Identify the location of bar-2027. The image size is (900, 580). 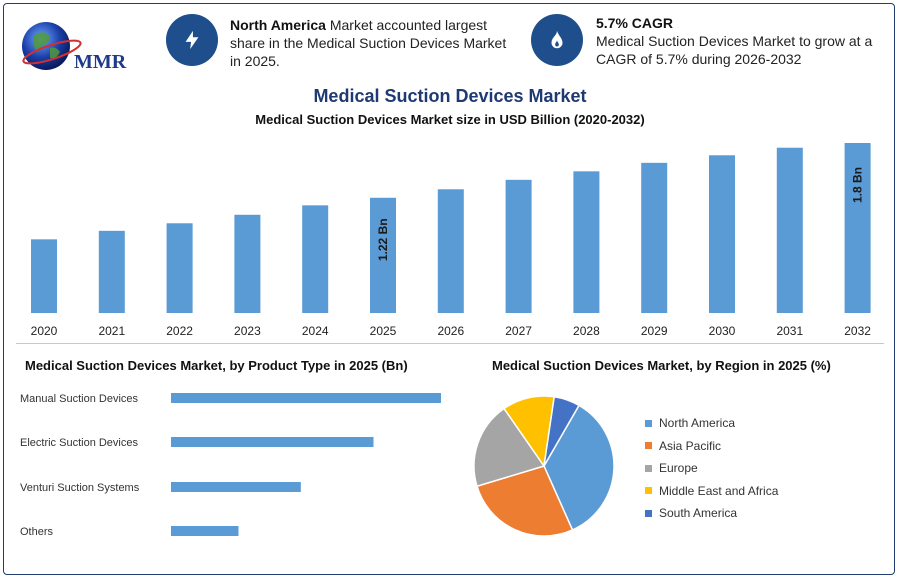
(518, 246).